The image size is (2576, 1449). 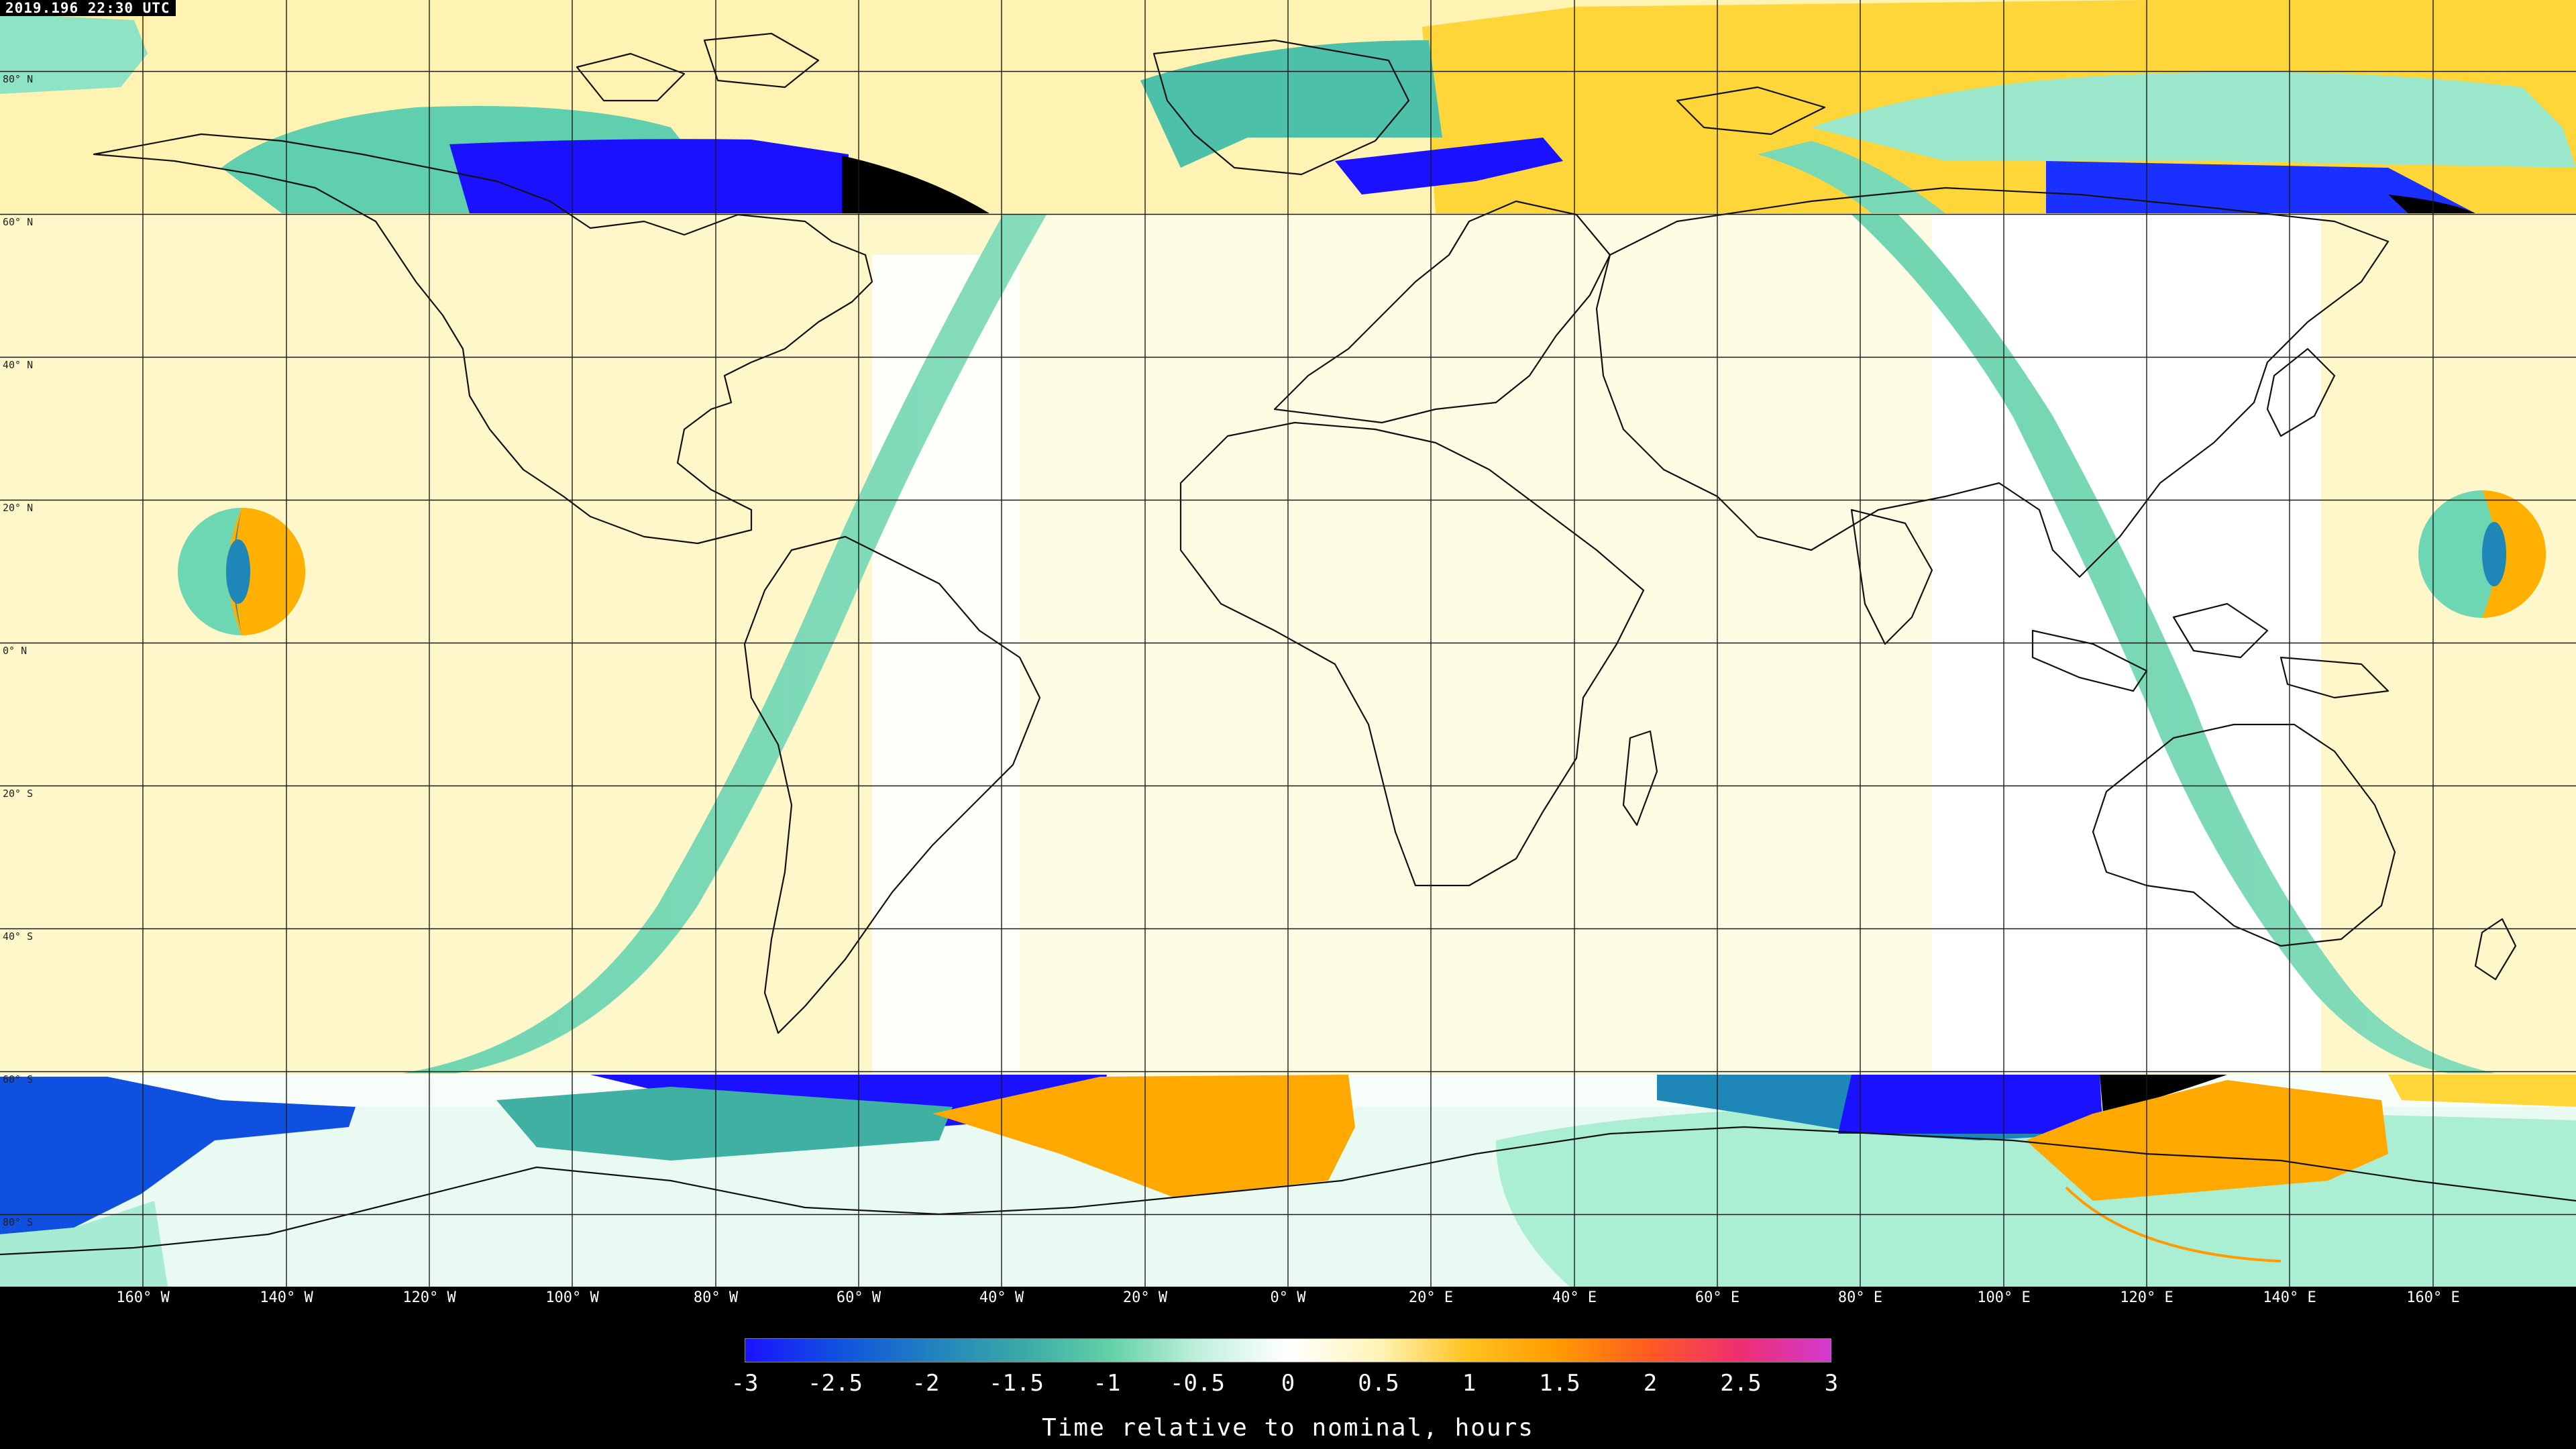 I want to click on lon-label-140w: 140° W, so click(x=286, y=1297).